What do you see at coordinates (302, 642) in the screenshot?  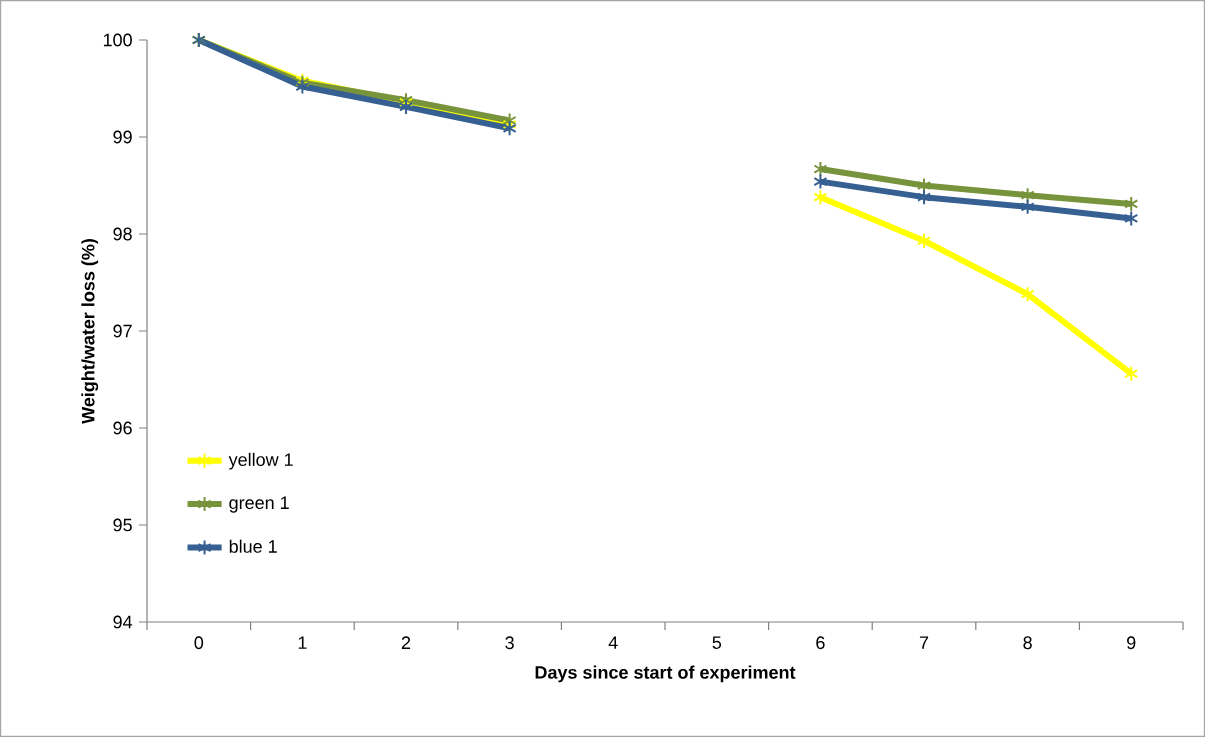 I see `x-tick-label: 1` at bounding box center [302, 642].